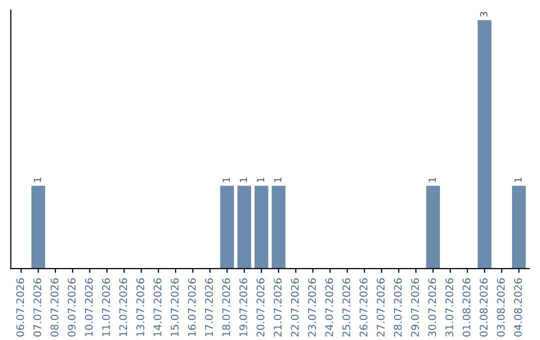  Describe the element at coordinates (20, 307) in the screenshot. I see `x-tick-label: 06.07.2026` at that location.